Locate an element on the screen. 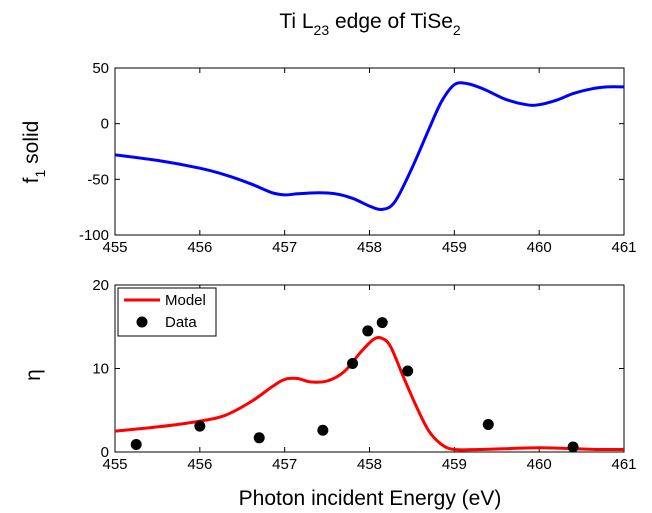 The image size is (652, 513). legend-box is located at coordinates (167, 312).